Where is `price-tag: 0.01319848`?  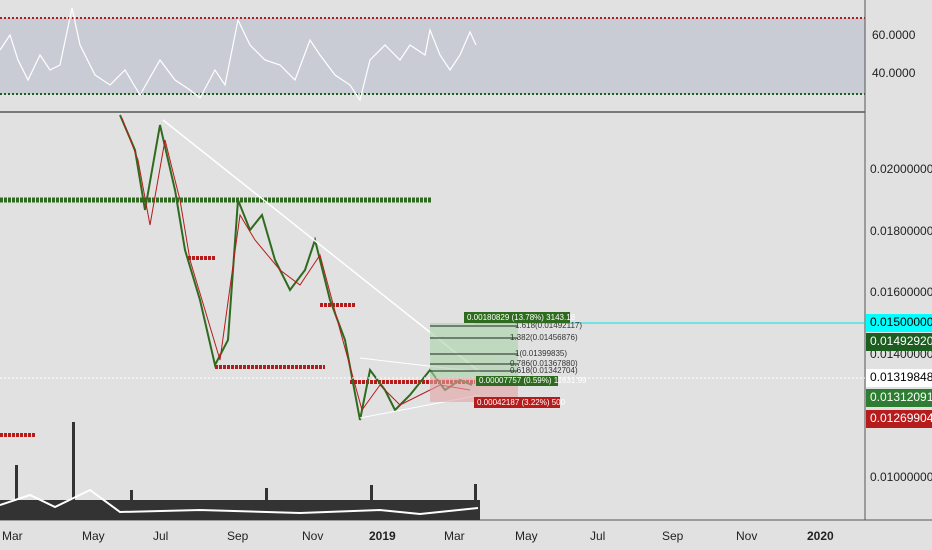
price-tag: 0.01319848 is located at coordinates (901, 377).